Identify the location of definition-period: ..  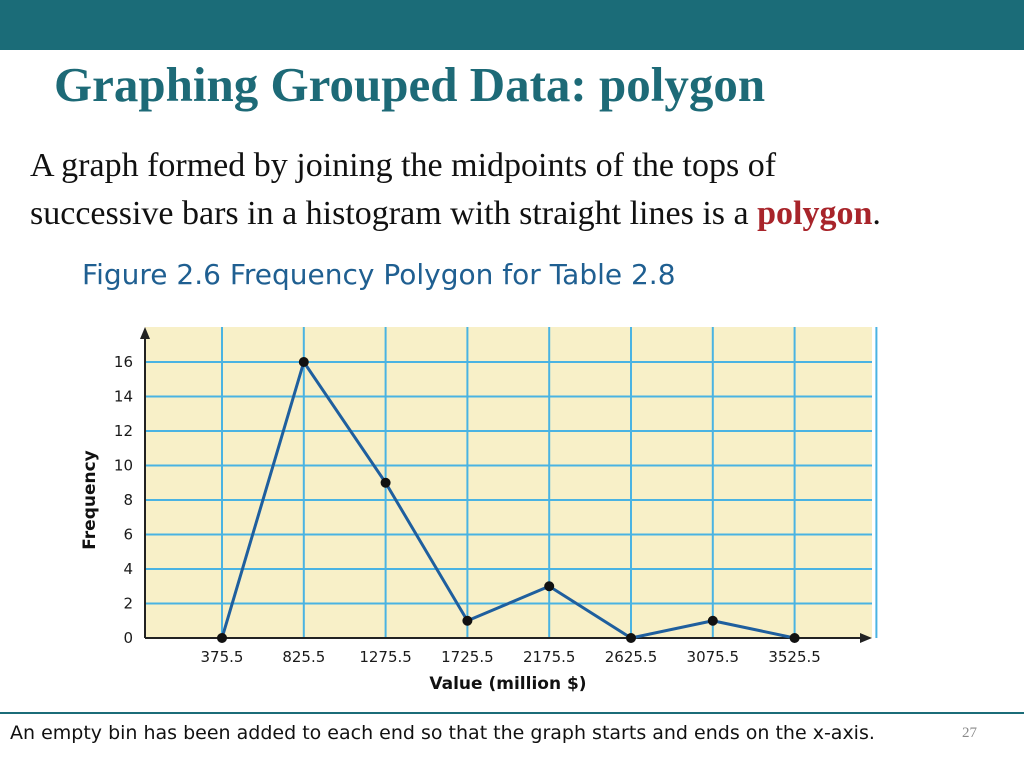
(876, 213).